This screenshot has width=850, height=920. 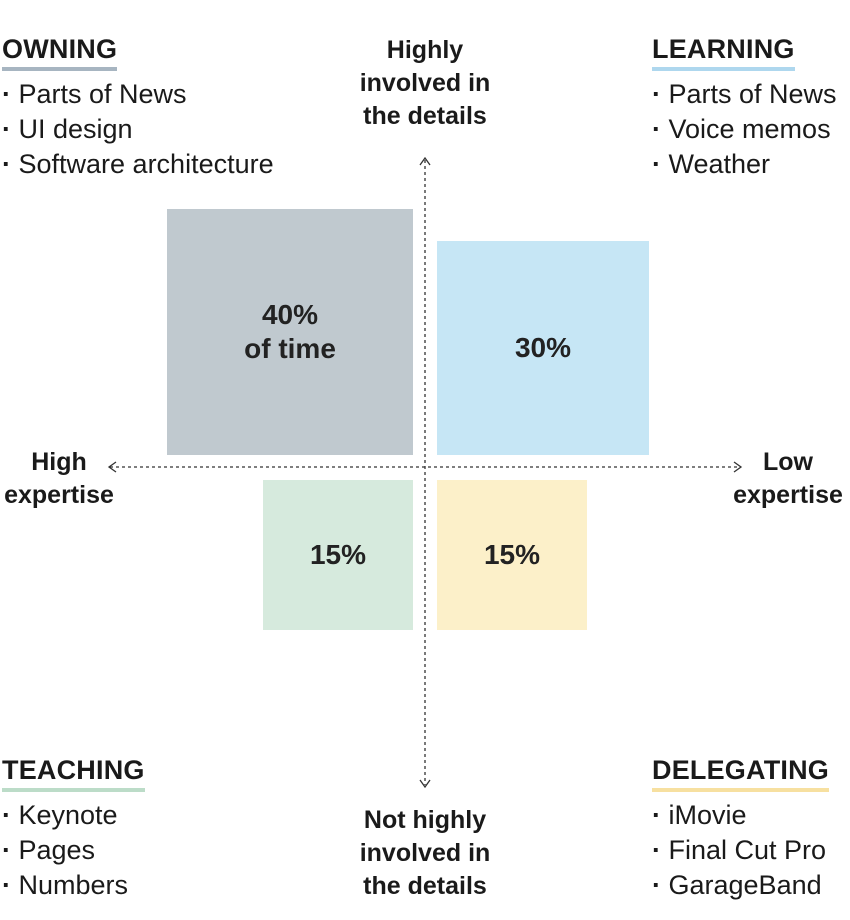 I want to click on teaching-share-block: 15%, so click(x=338, y=555).